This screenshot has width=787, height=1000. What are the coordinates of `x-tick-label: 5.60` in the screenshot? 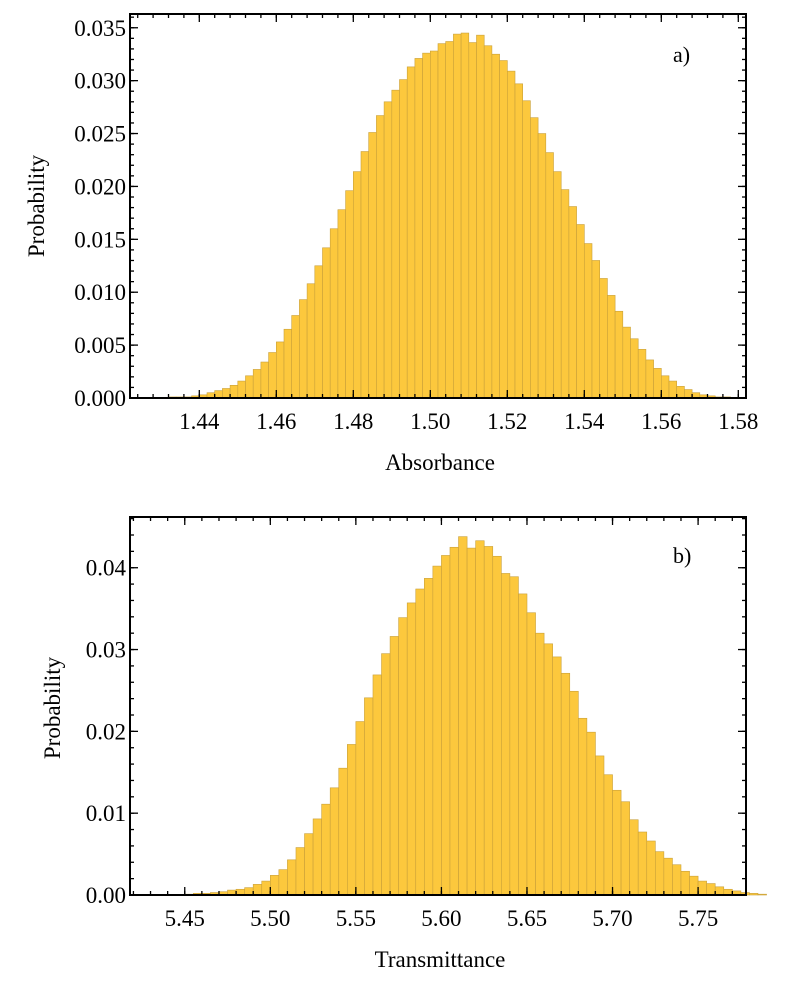 It's located at (441, 918).